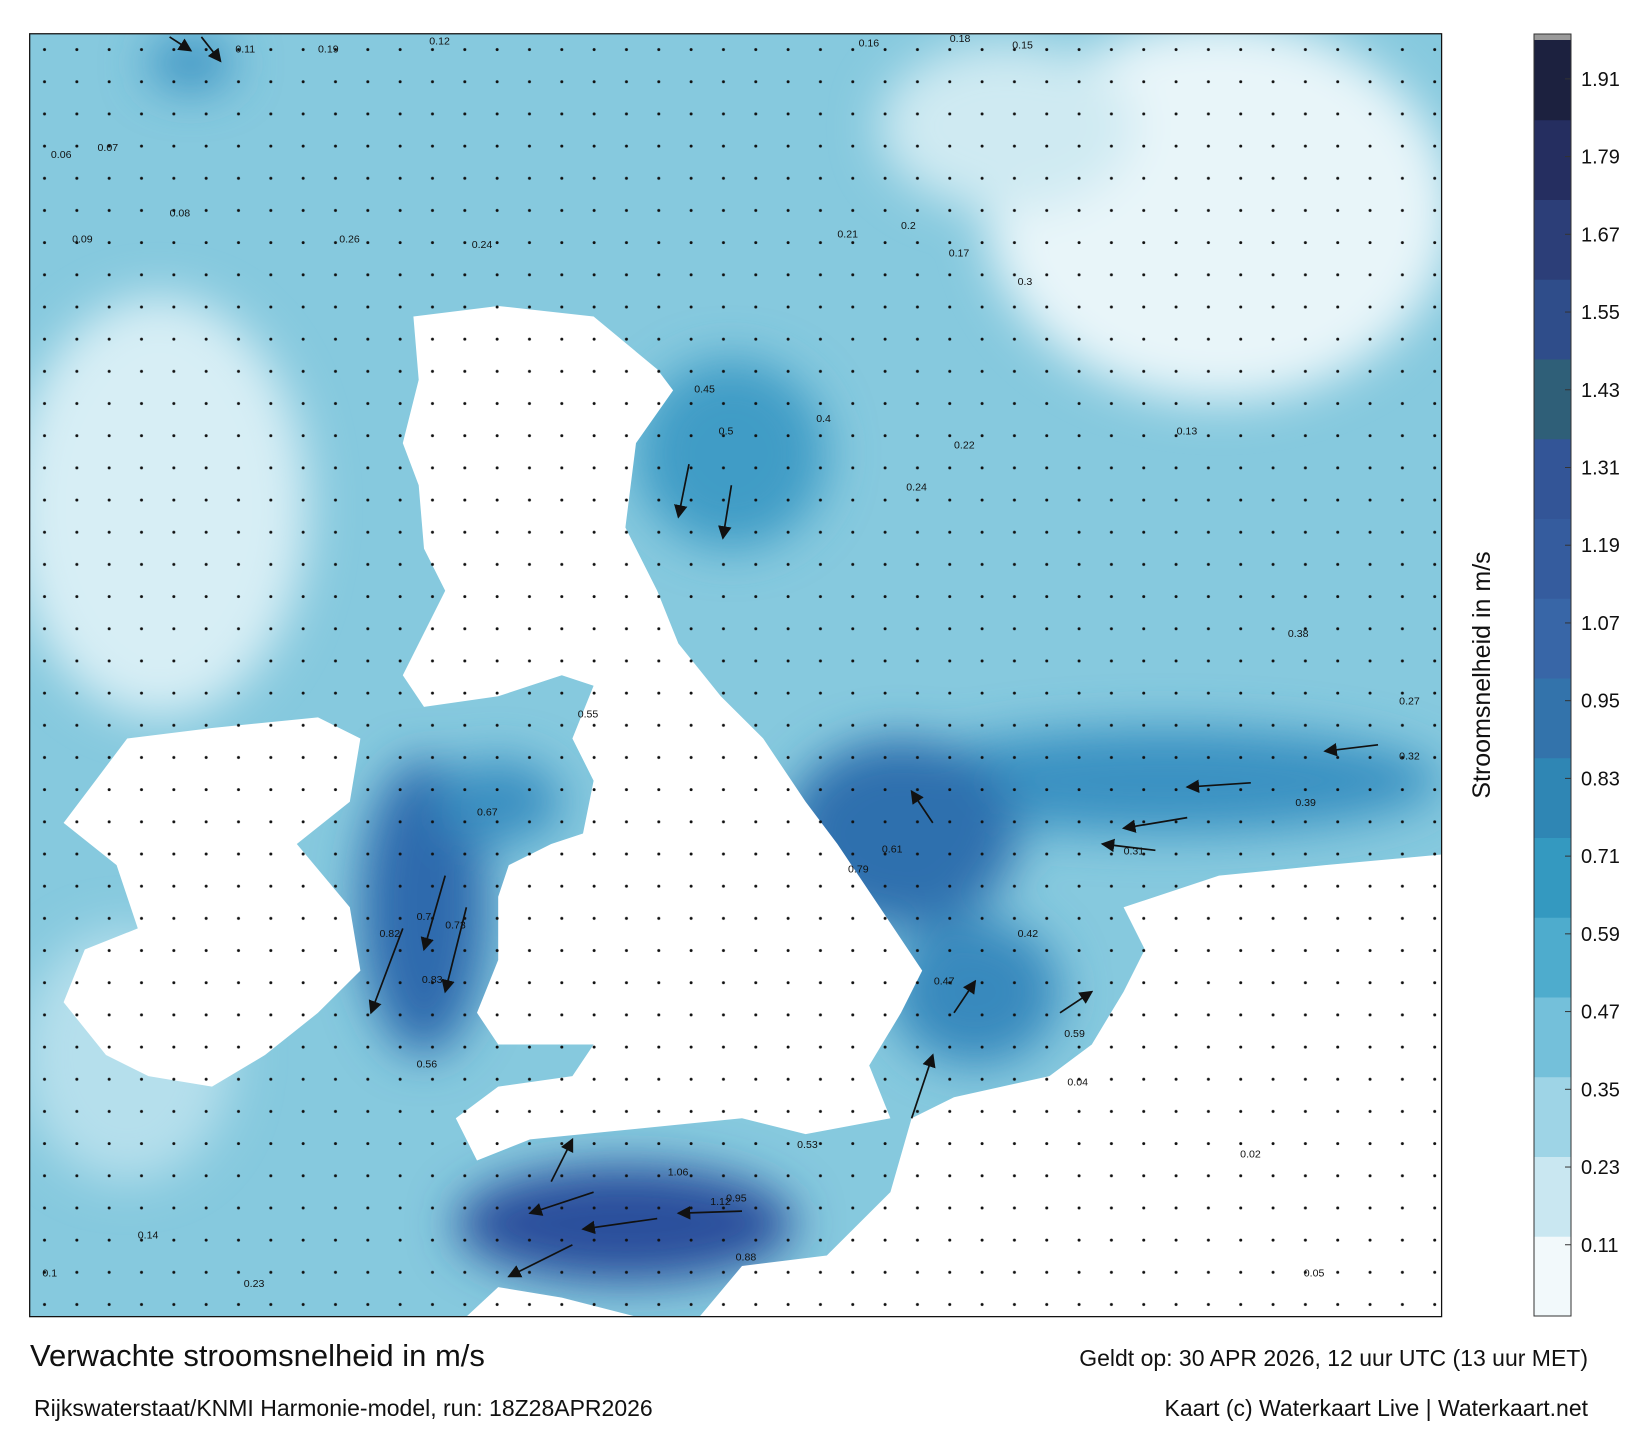  What do you see at coordinates (389, 934) in the screenshot?
I see `speed-label: 0.82` at bounding box center [389, 934].